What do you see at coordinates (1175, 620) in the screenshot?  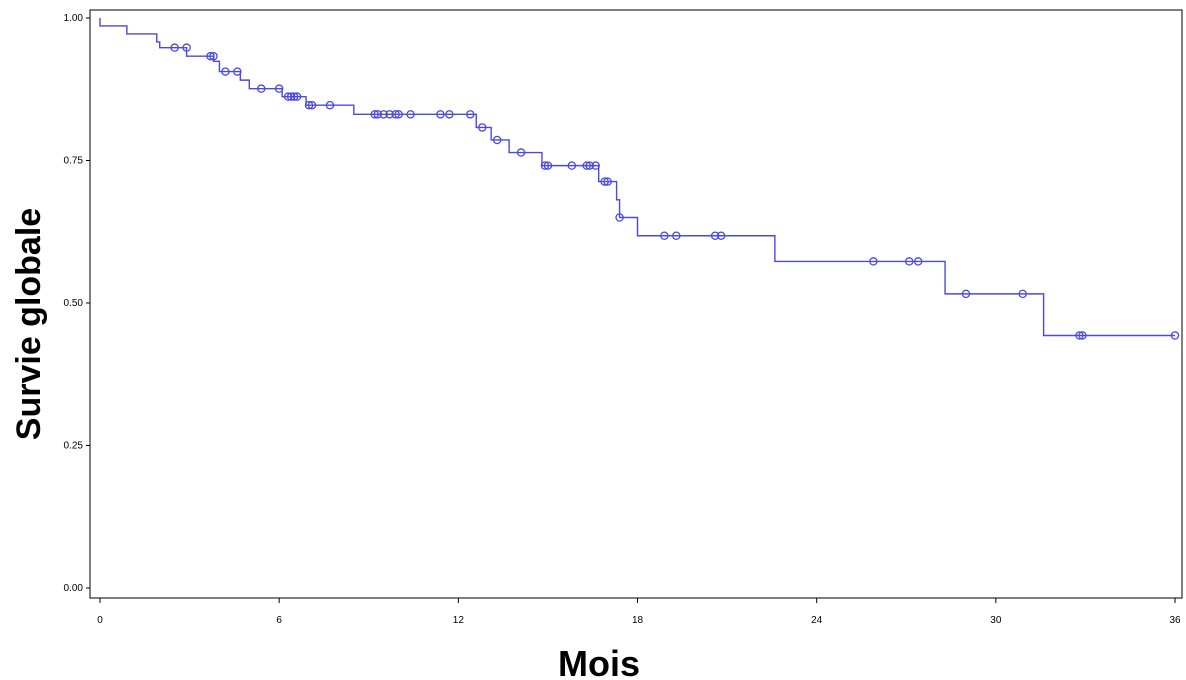 I see `x-tick-label: 36` at bounding box center [1175, 620].